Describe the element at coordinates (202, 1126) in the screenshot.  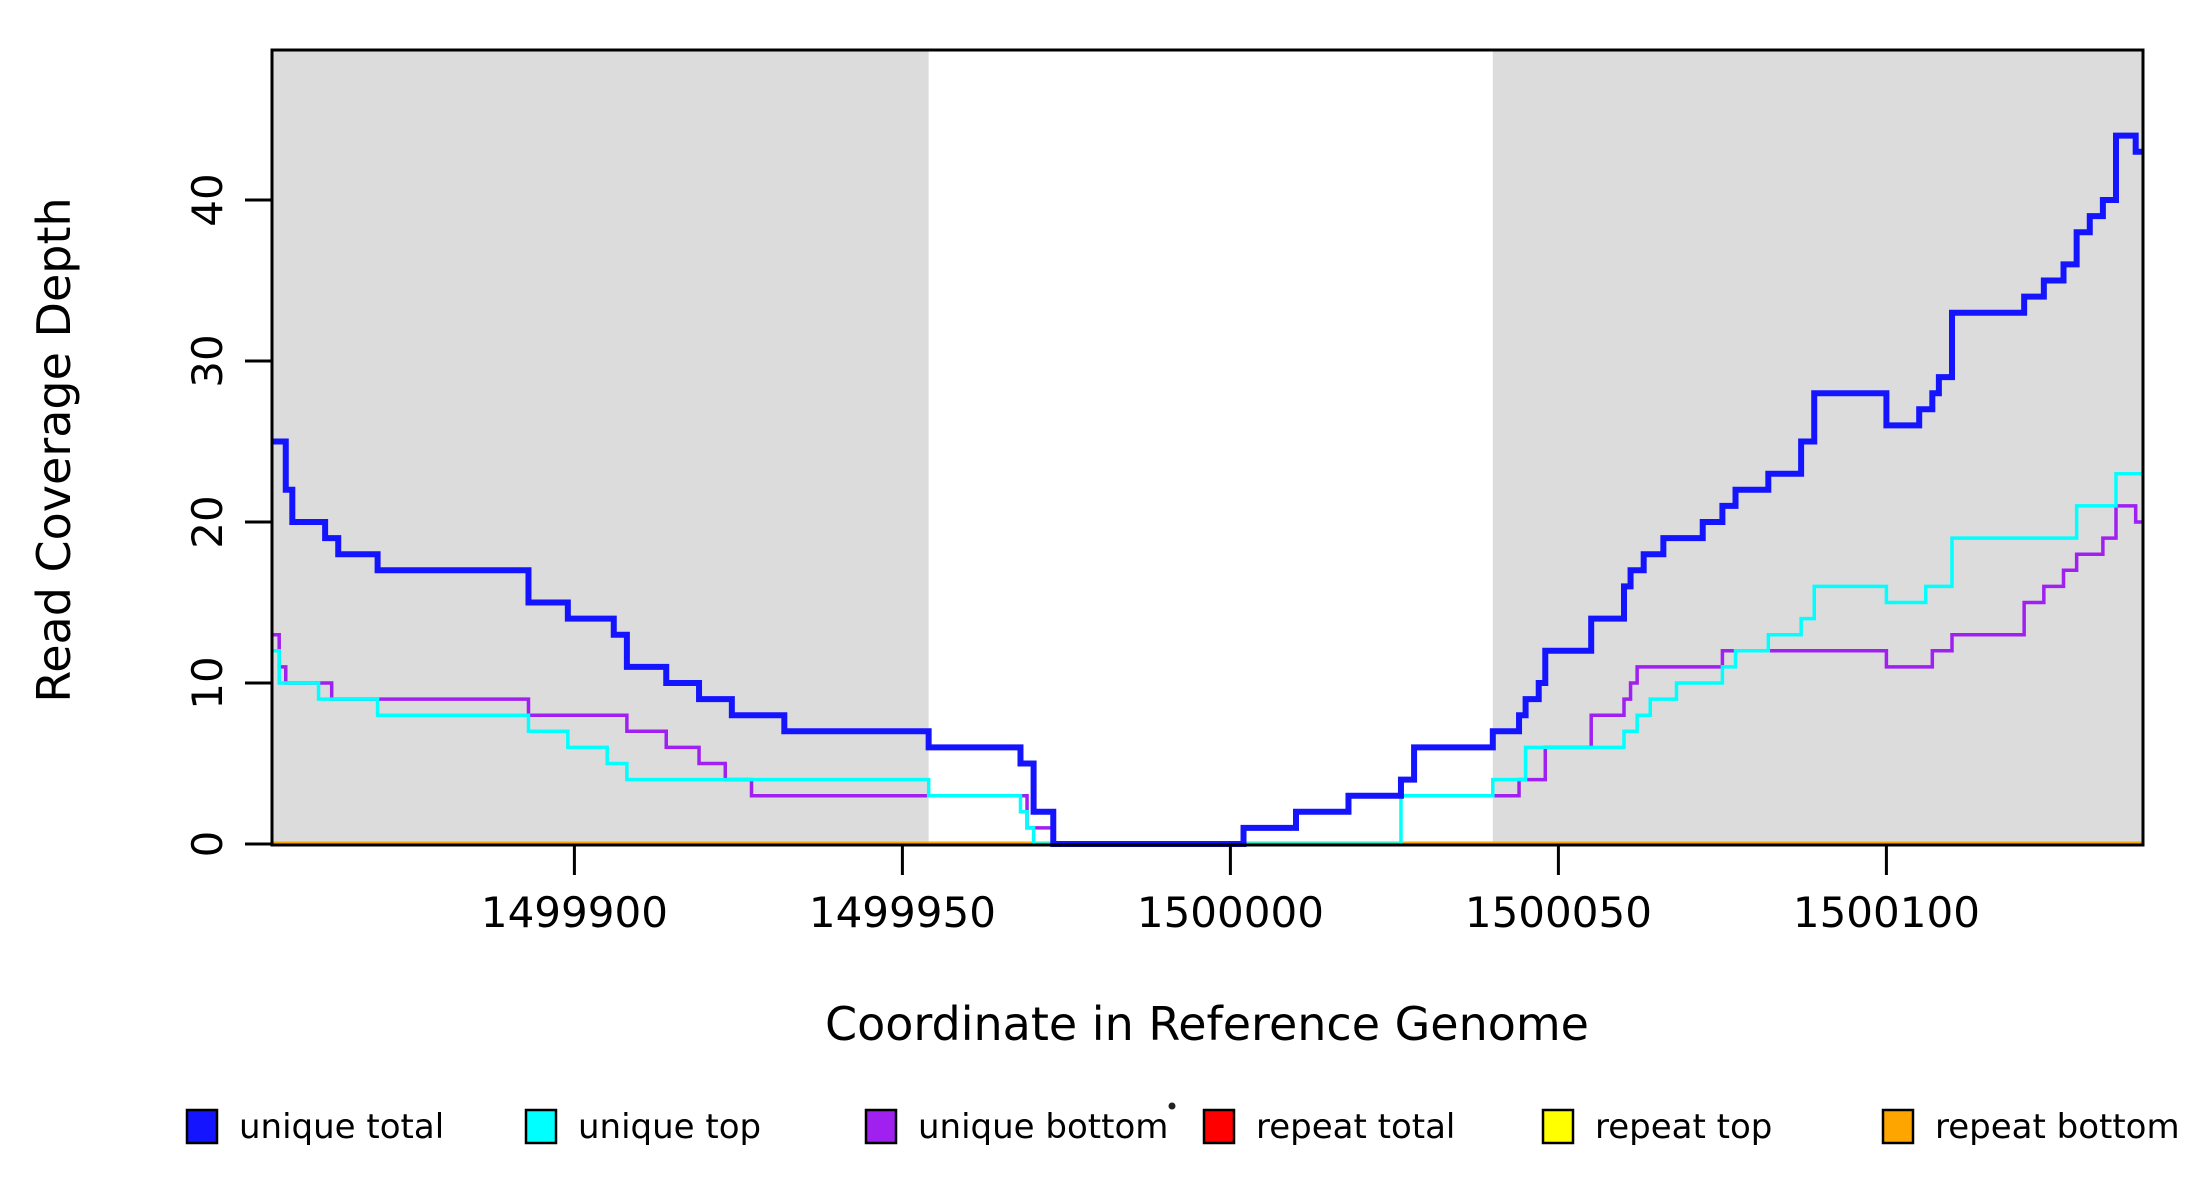
I see `legend-swatch-unique-total` at that location.